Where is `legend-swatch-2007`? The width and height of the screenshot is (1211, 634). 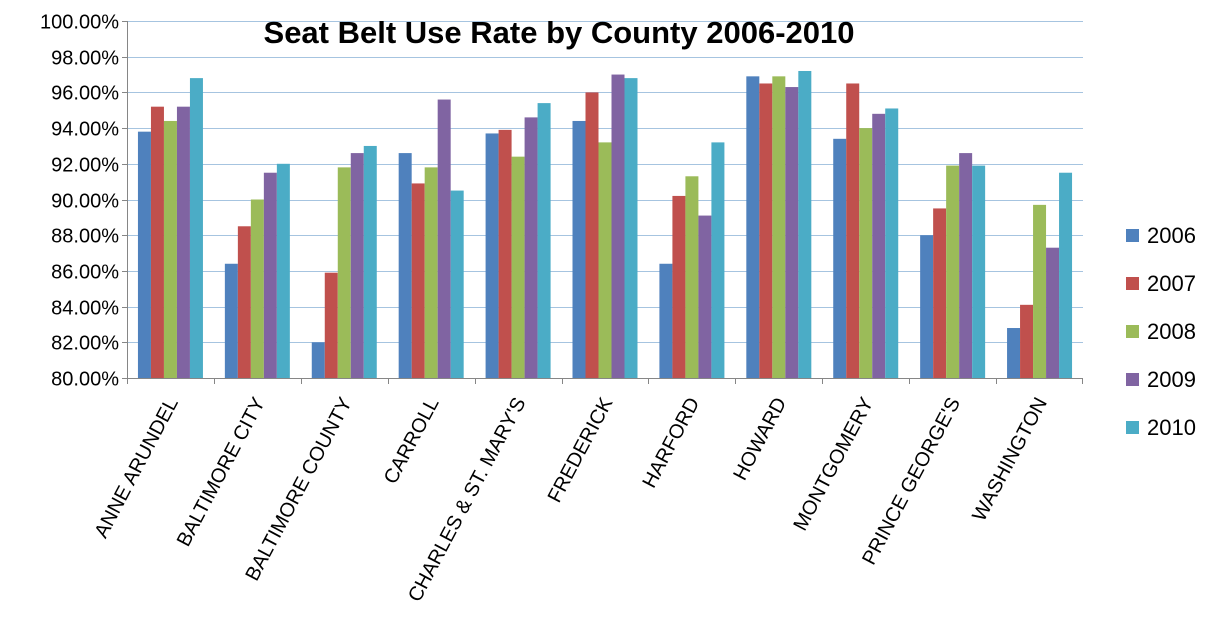 legend-swatch-2007 is located at coordinates (1132, 283).